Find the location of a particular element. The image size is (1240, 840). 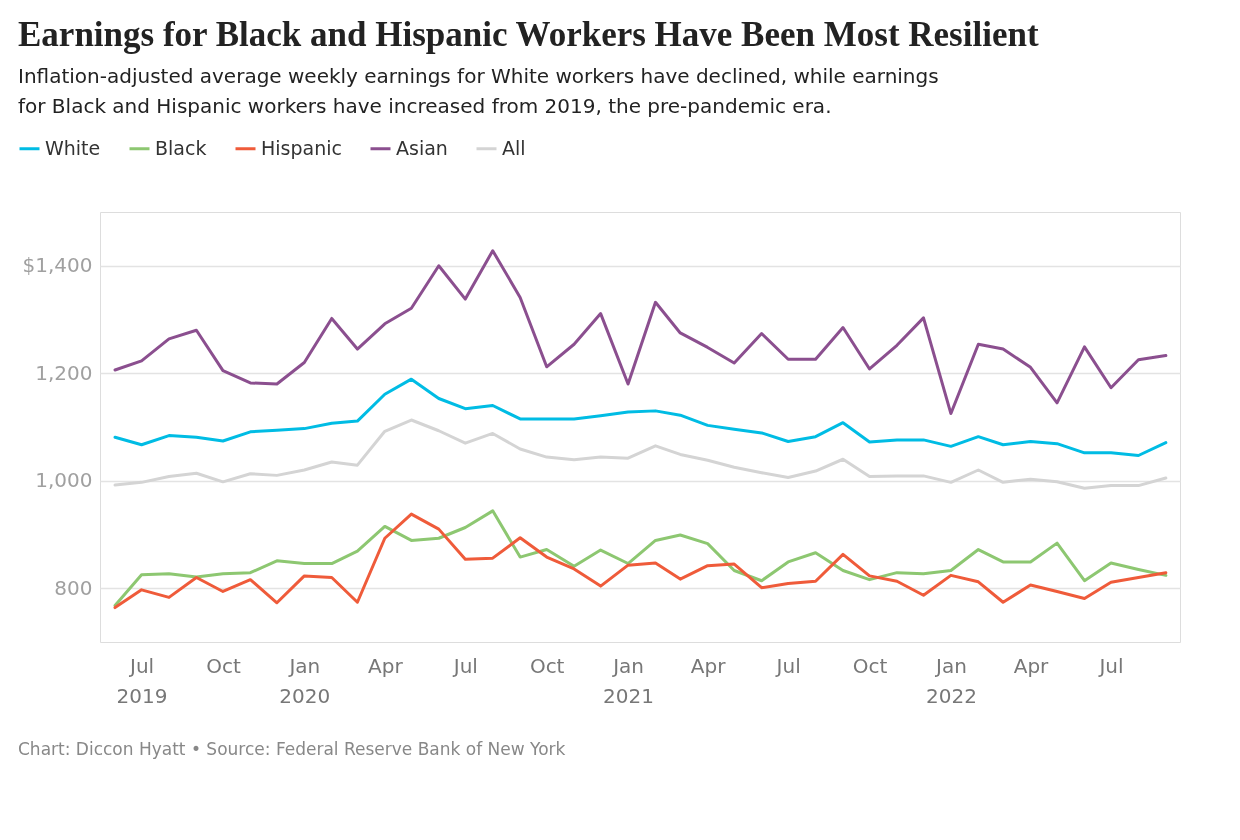

y-tick-label: 1,200 is located at coordinates (64, 372).